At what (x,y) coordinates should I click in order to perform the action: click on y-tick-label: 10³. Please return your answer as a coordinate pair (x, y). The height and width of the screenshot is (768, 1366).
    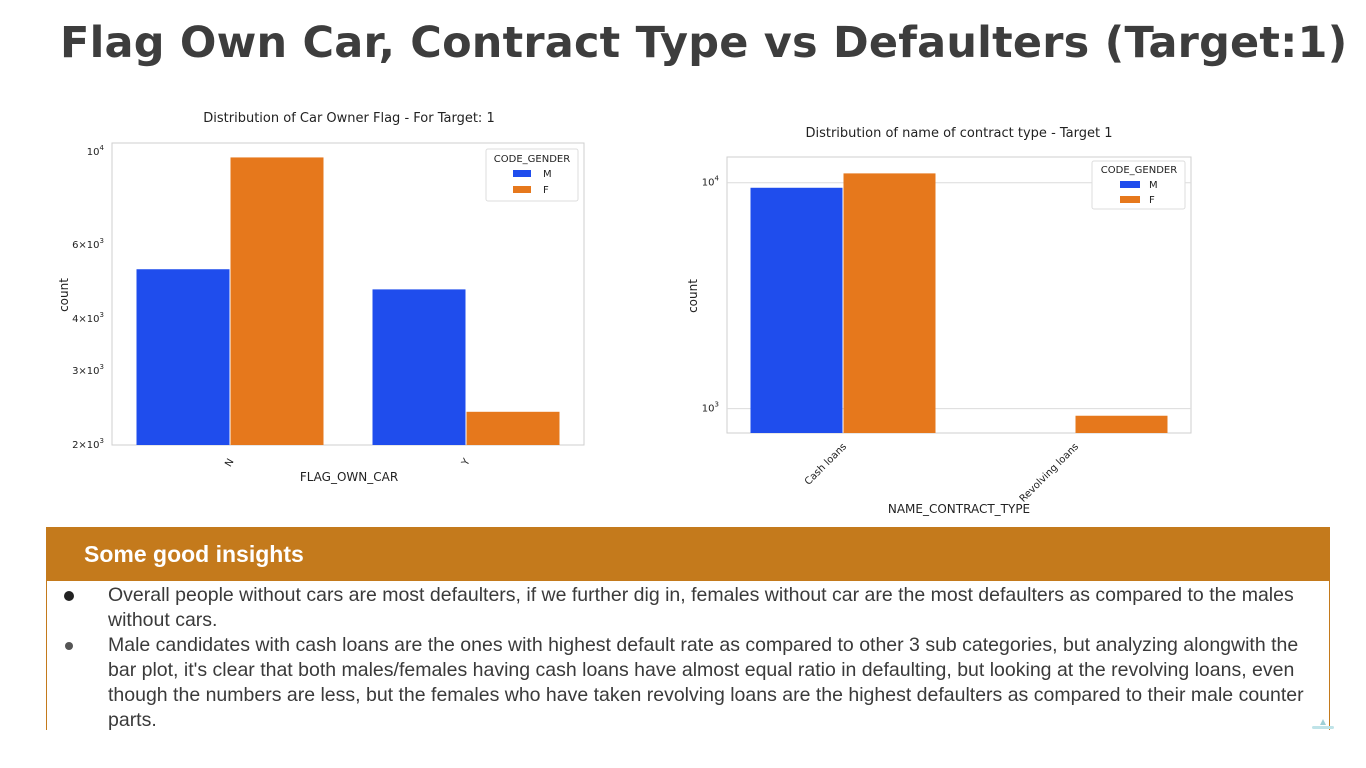
    Looking at the image, I should click on (710, 408).